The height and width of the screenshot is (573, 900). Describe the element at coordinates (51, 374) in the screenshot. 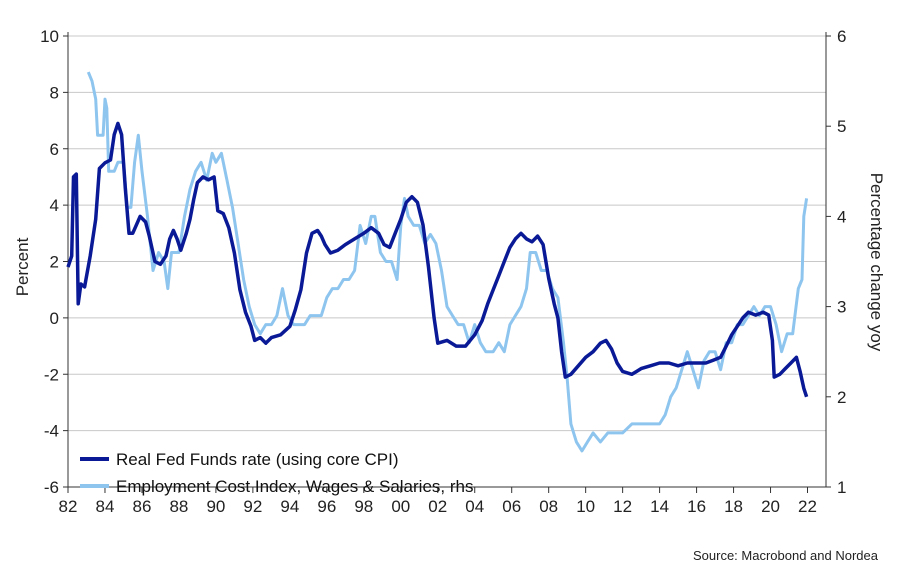

I see `y-tick-label-left: -2` at that location.